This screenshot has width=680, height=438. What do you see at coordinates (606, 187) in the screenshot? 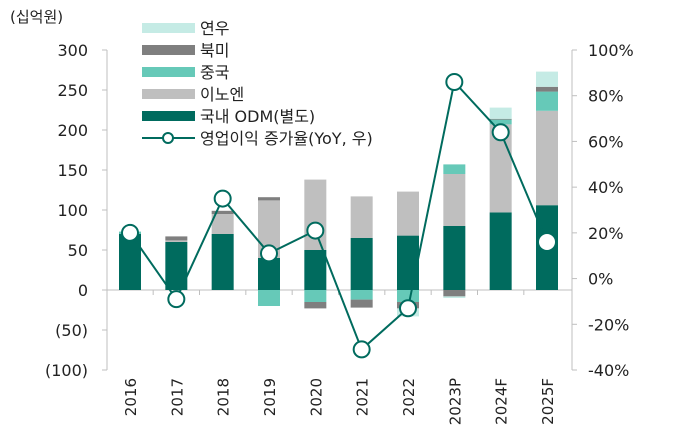
I see `right-tick-label: 40%` at bounding box center [606, 187].